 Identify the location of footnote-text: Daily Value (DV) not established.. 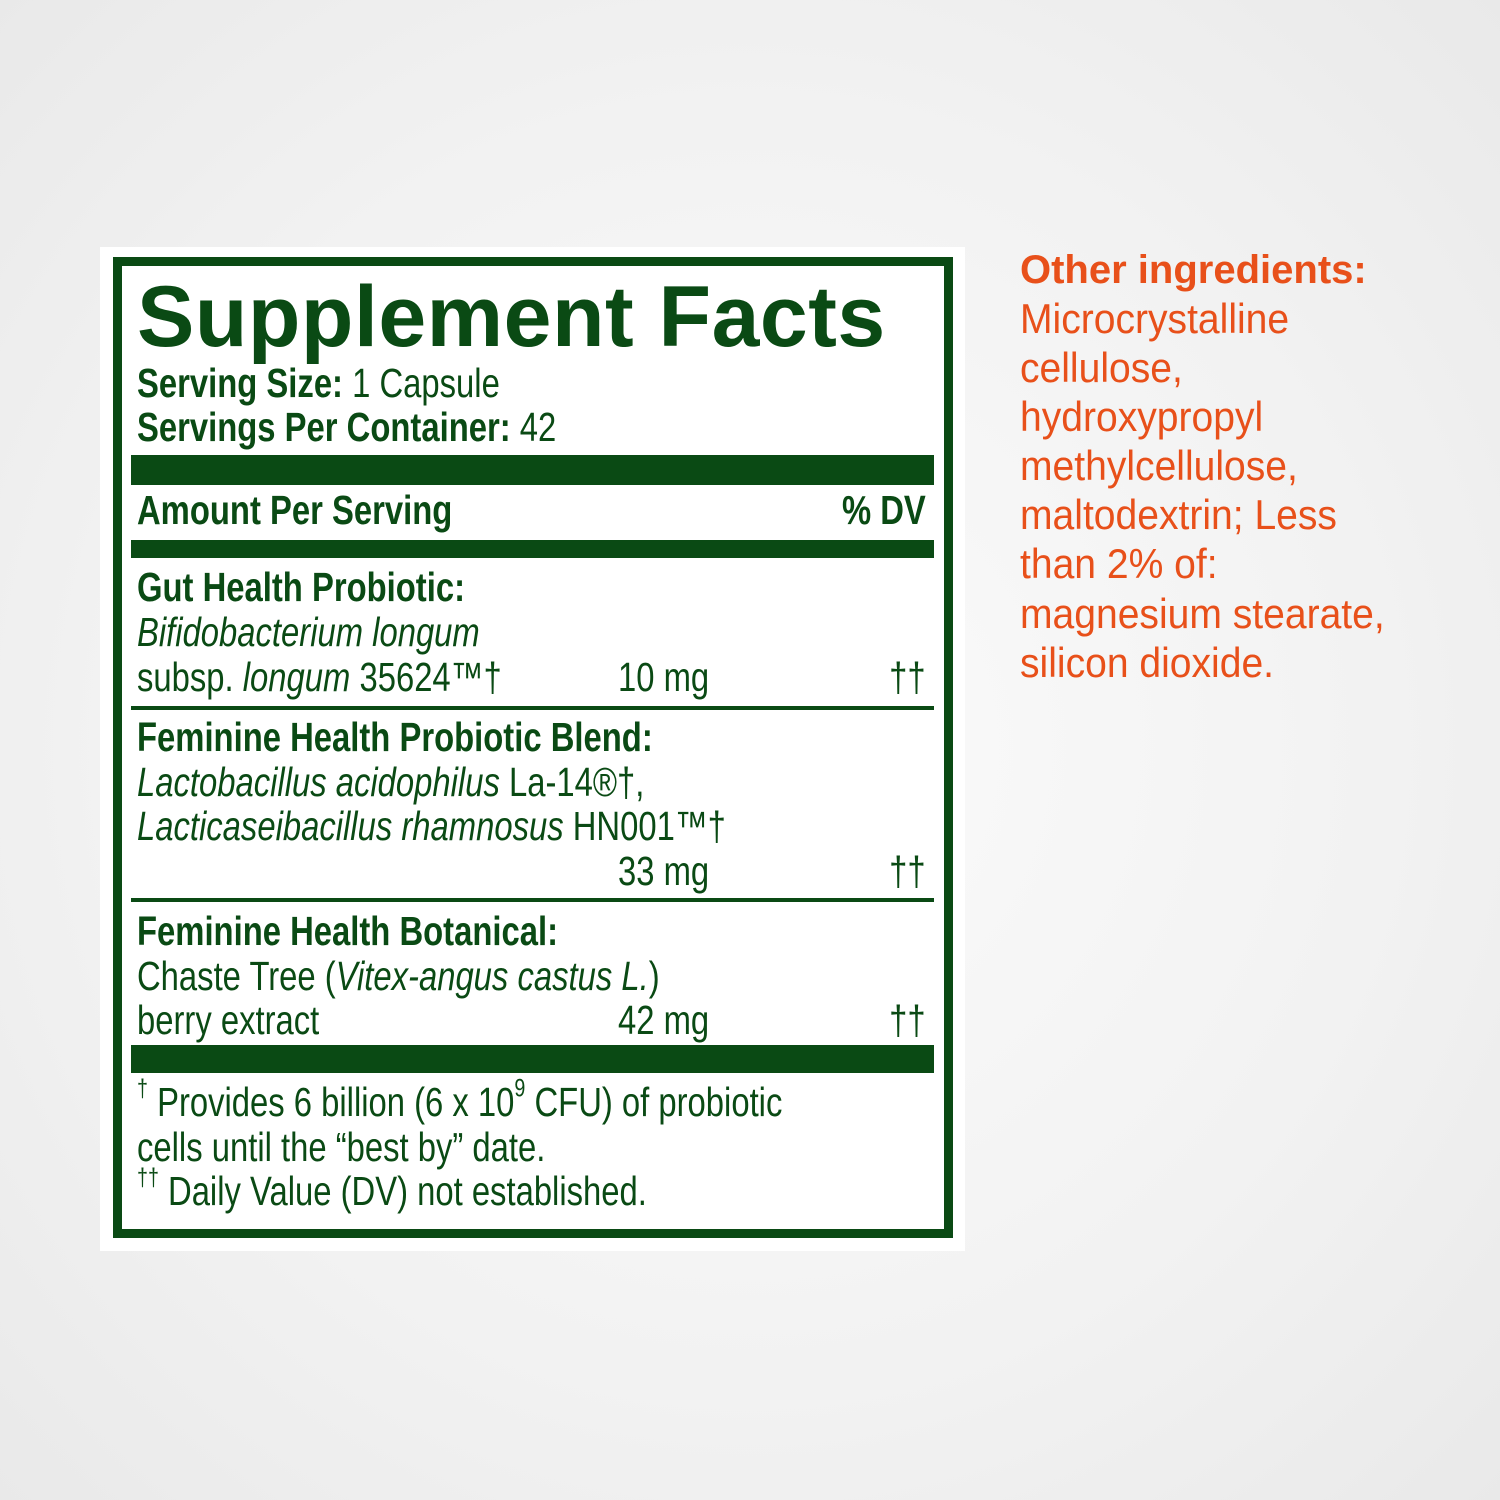
(402, 1191).